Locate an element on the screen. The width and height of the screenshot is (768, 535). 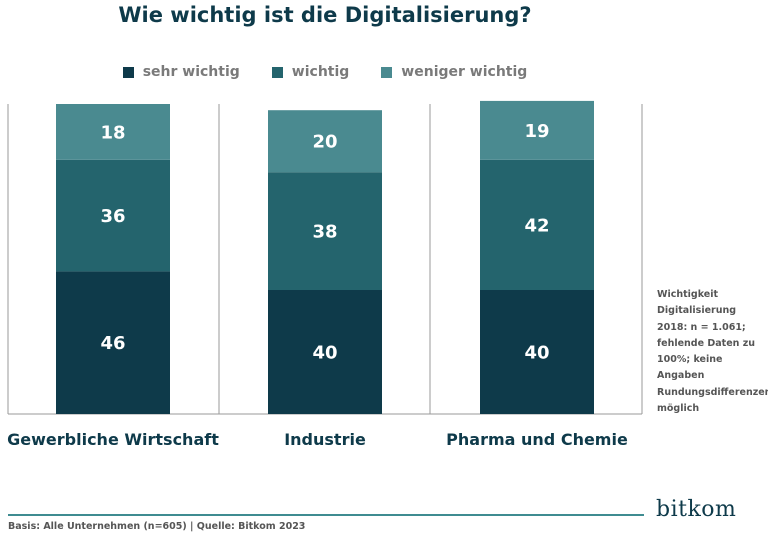
bitkom-logo: bitkom is located at coordinates (696, 509).